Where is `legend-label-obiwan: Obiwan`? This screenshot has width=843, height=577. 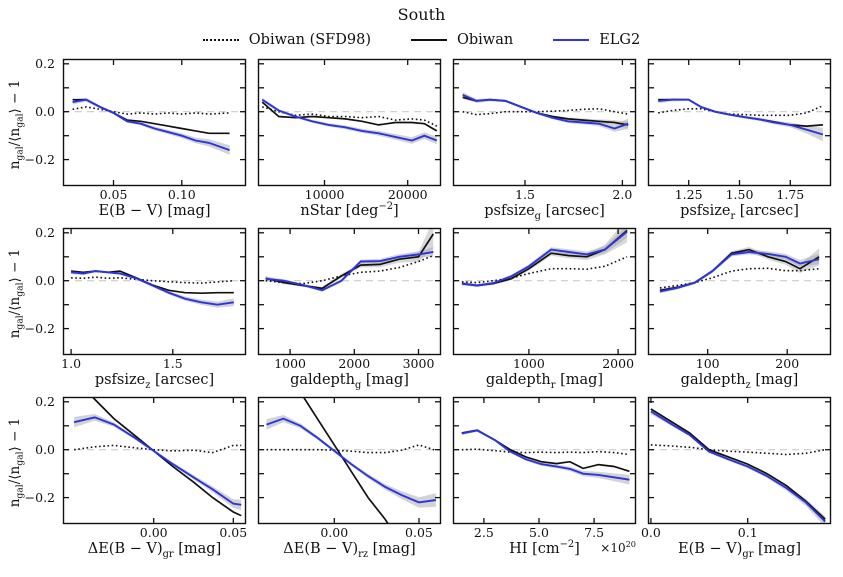 legend-label-obiwan: Obiwan is located at coordinates (485, 40).